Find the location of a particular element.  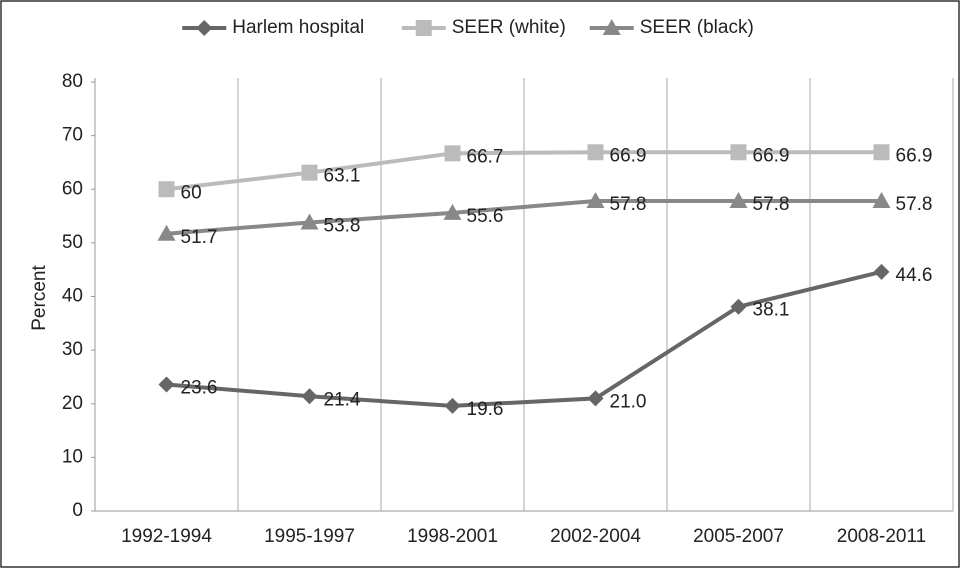

x-tick-label: 1998-2001 is located at coordinates (452, 536).